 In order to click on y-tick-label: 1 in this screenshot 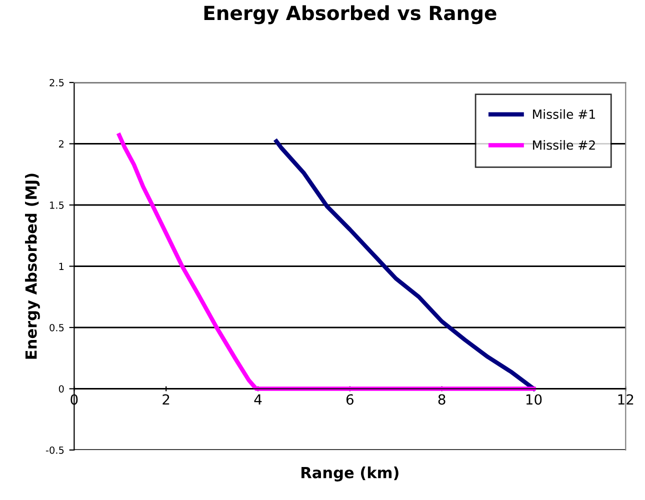, I will do `click(61, 266)`.